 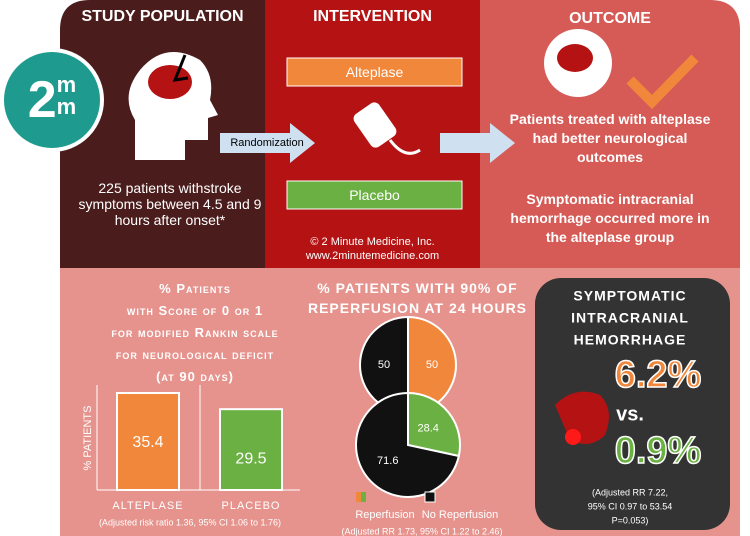 What do you see at coordinates (88, 438) in the screenshot?
I see `y-axis-label: % PATIENTS` at bounding box center [88, 438].